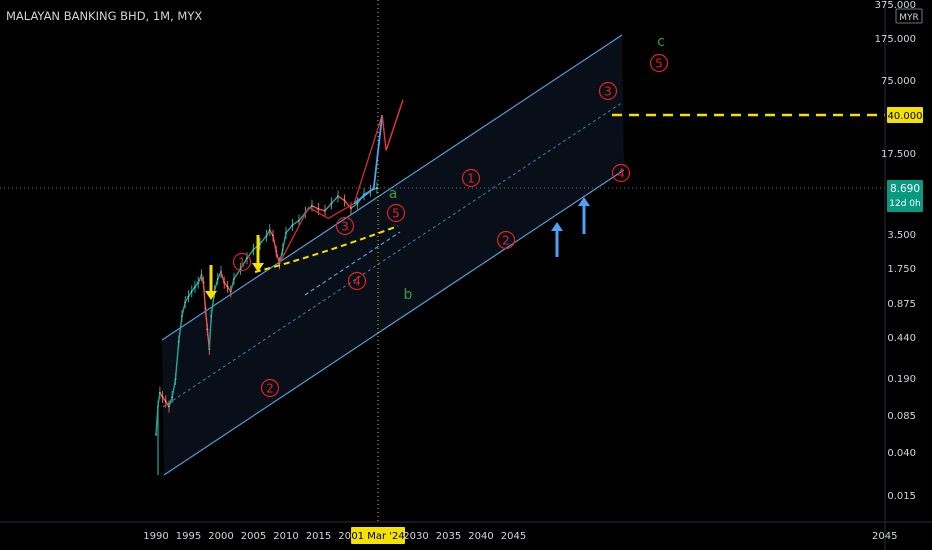  I want to click on currency-label: MYR, so click(909, 18).